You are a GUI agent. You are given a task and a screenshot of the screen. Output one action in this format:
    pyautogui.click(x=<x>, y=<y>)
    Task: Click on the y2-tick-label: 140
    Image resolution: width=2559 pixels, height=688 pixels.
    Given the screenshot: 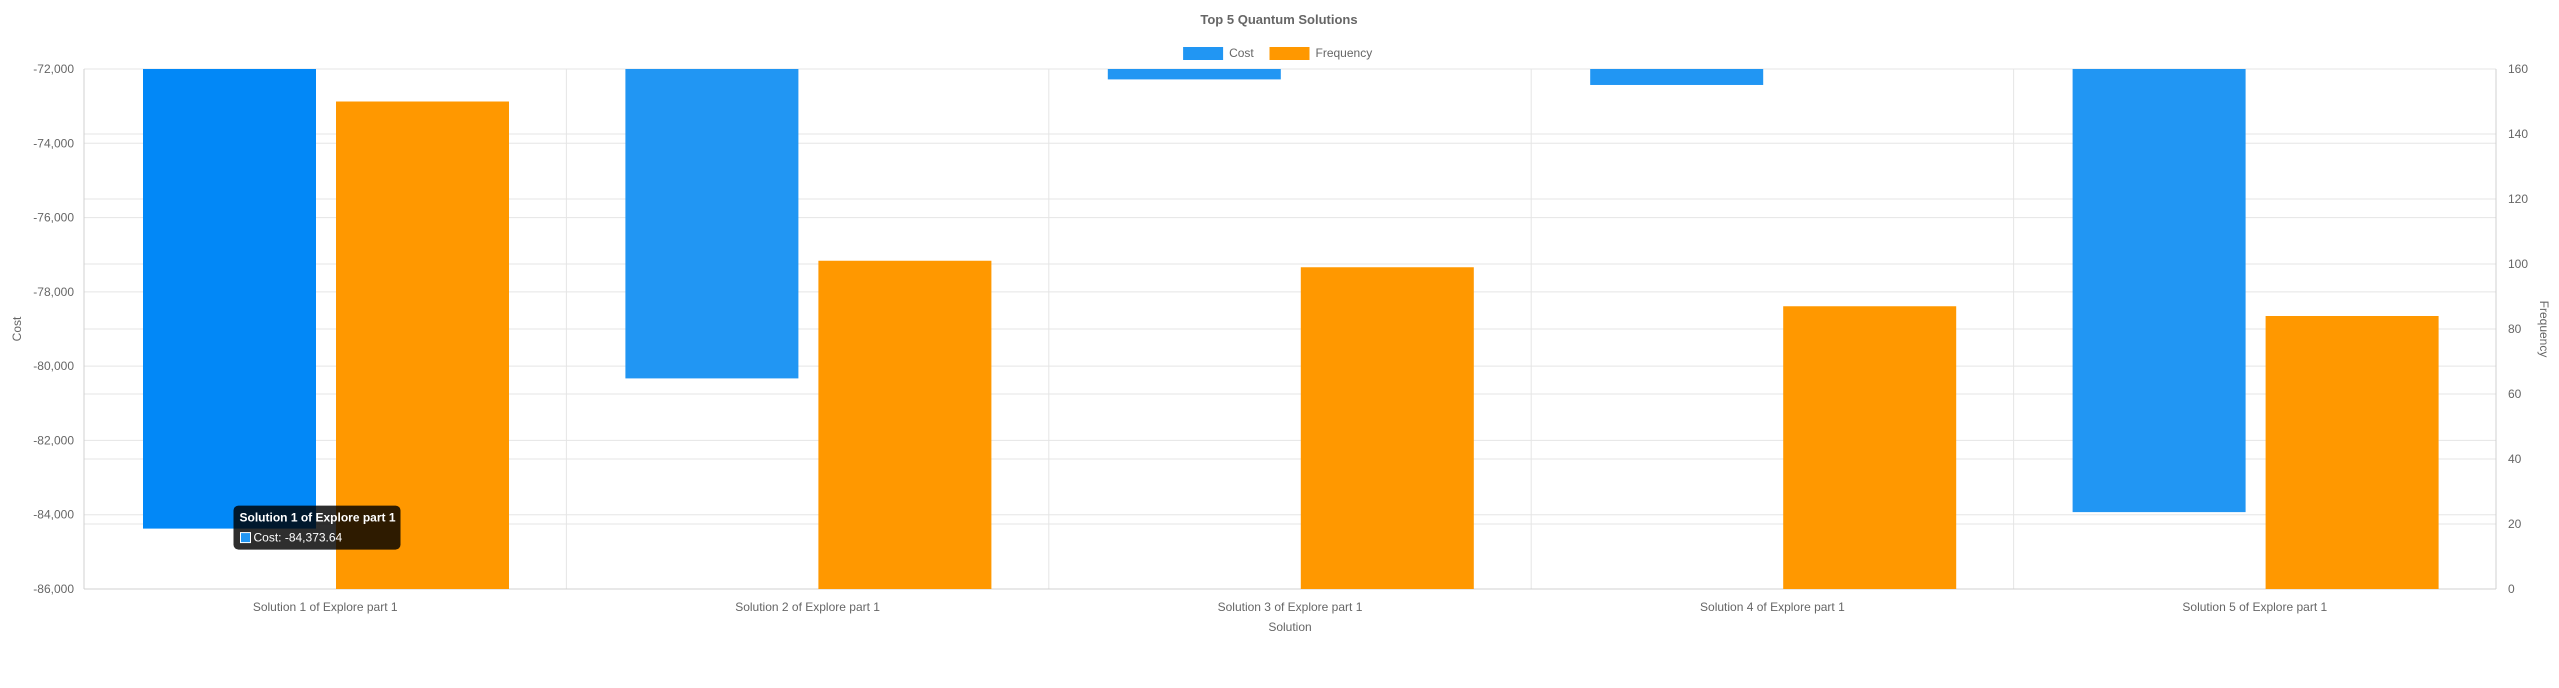 What is the action you would take?
    pyautogui.click(x=2518, y=134)
    